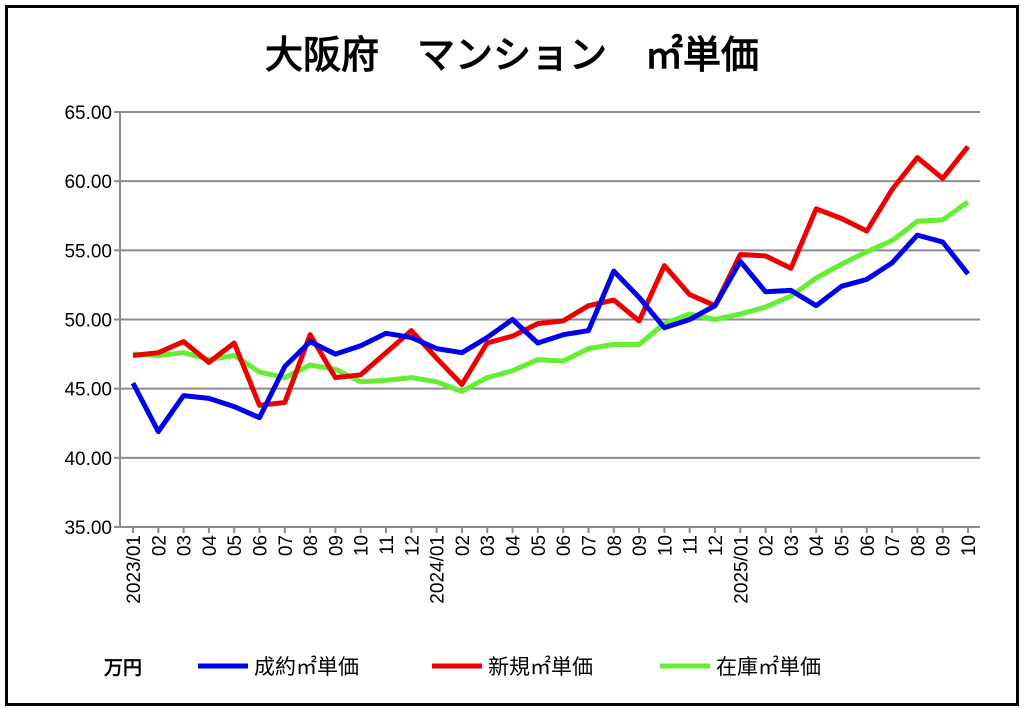  I want to click on y-tick-label: 40.00, so click(88, 459).